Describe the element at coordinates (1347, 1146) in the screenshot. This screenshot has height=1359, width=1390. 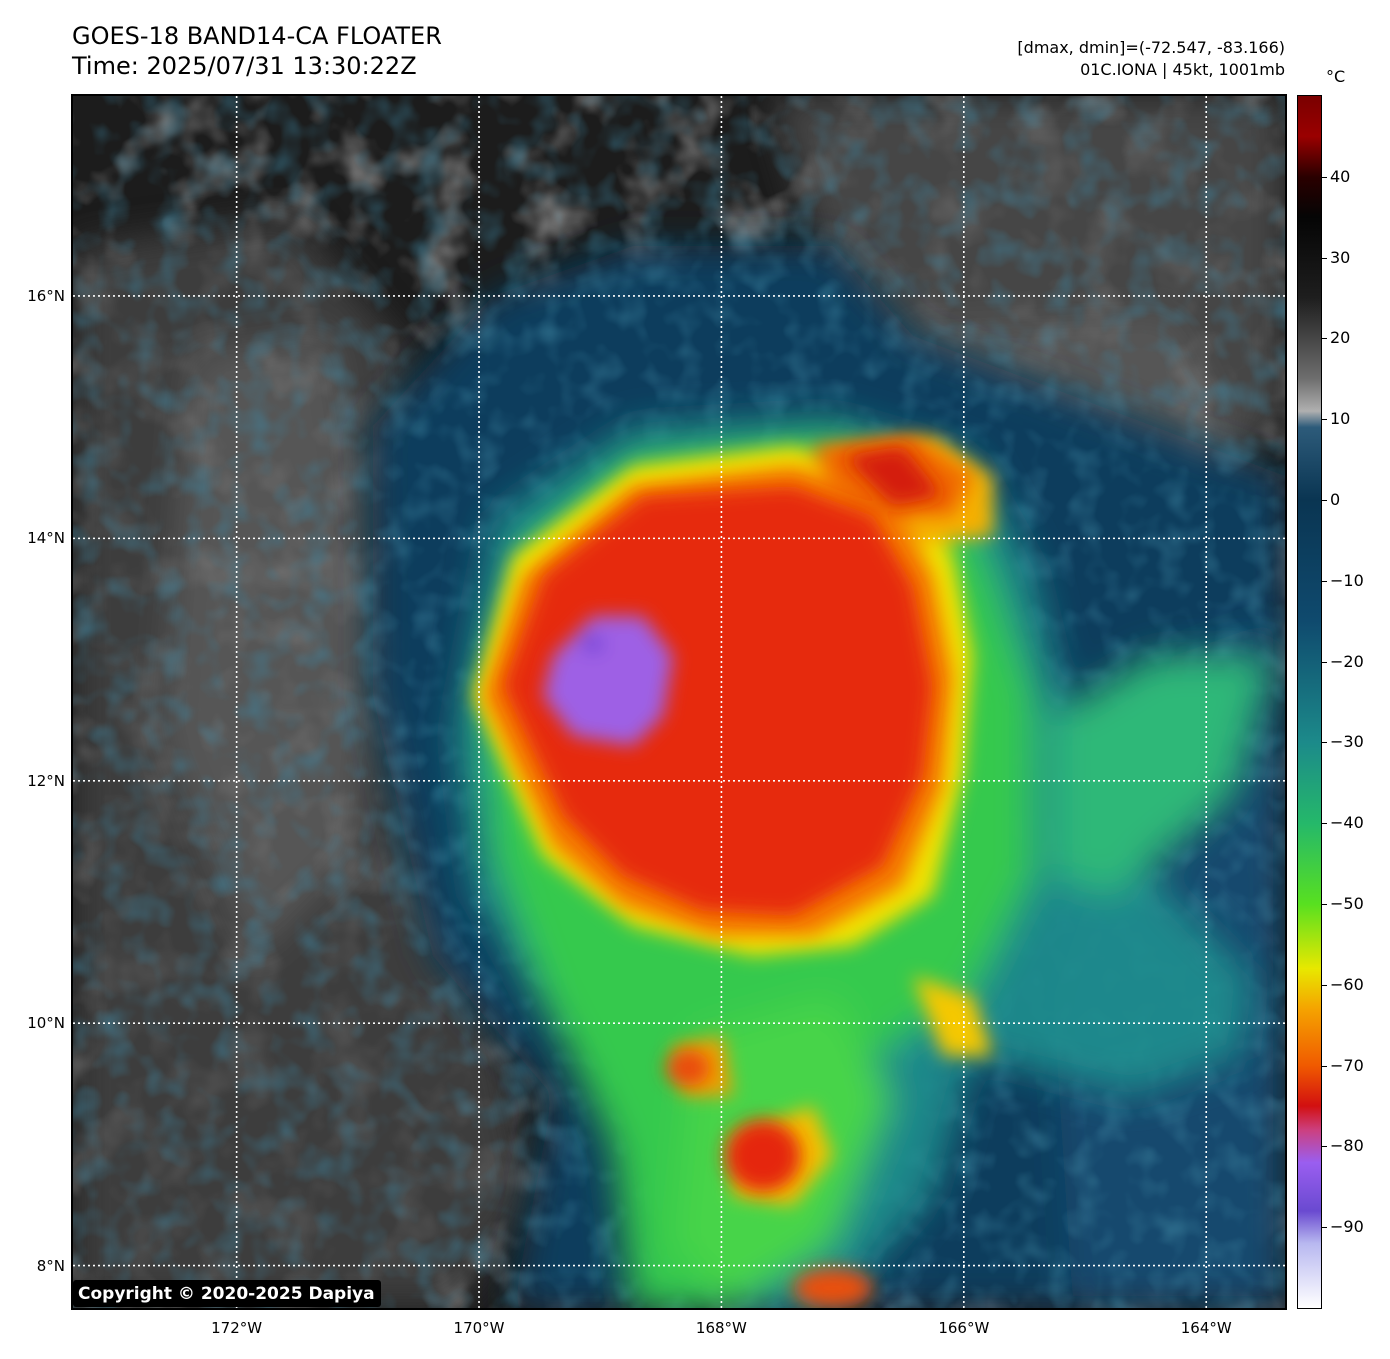
I see `colorbar-label: −80` at that location.